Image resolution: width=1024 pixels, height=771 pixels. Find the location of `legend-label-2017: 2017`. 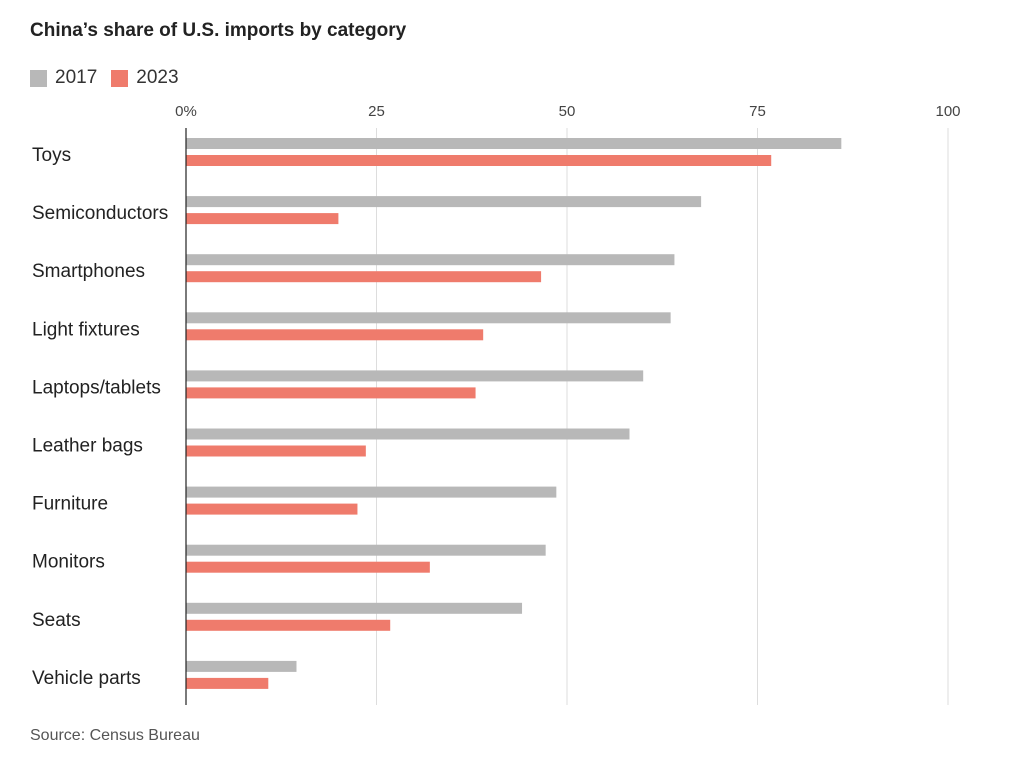

legend-label-2017: 2017 is located at coordinates (76, 77).